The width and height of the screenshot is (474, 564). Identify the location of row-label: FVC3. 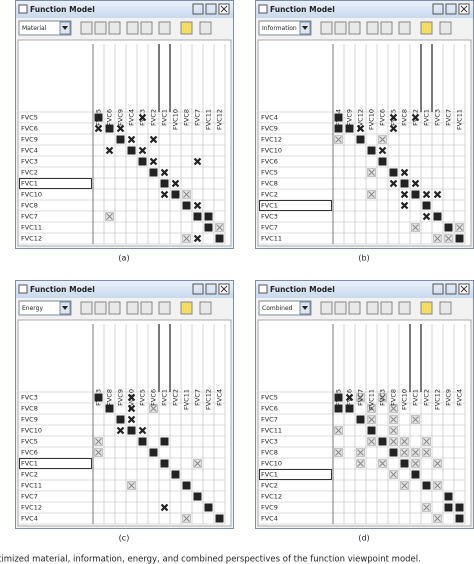
(29, 398).